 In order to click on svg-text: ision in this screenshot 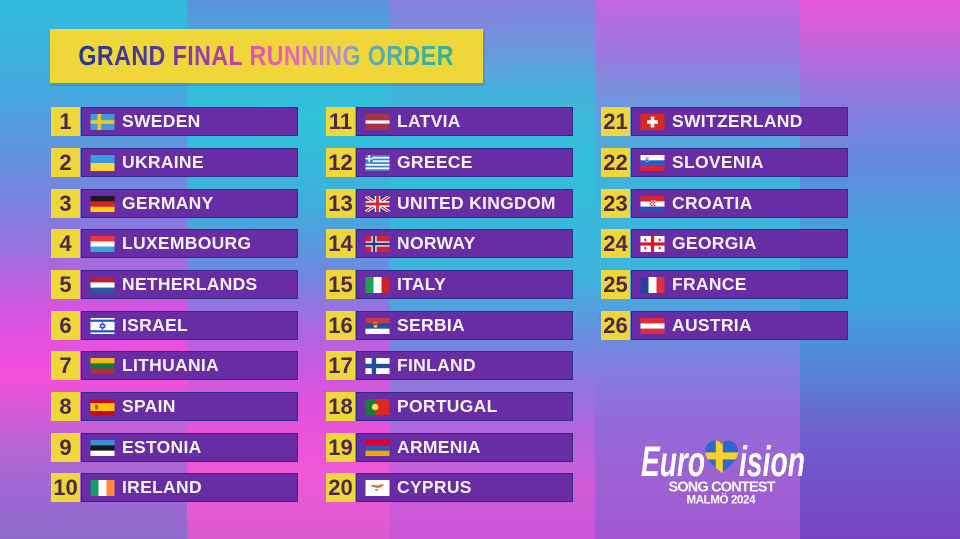, I will do `click(772, 462)`.